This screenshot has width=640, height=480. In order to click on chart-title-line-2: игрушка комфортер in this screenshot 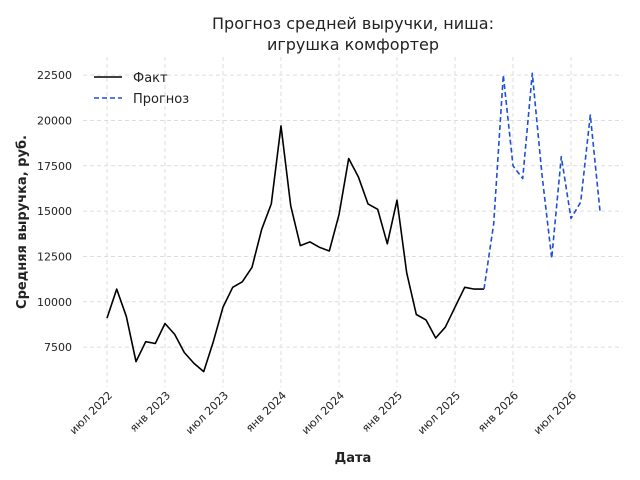, I will do `click(353, 44)`.